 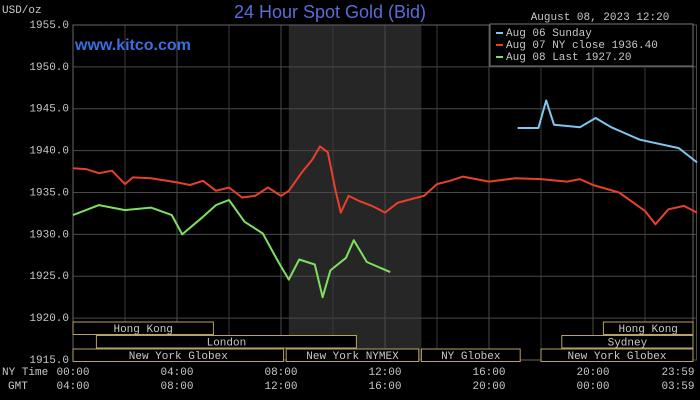 What do you see at coordinates (549, 34) in the screenshot?
I see `legend-label: Aug 06 Sunday` at bounding box center [549, 34].